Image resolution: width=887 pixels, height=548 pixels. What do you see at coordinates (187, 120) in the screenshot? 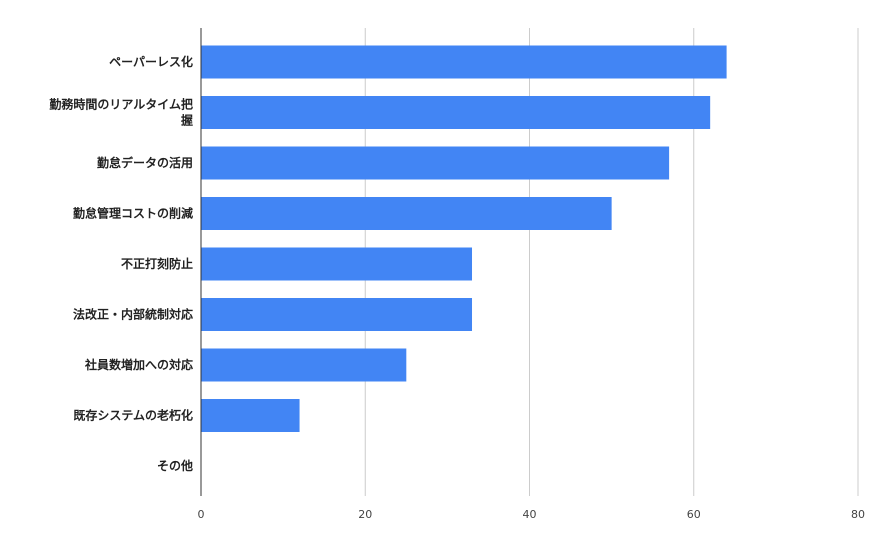
I see `category-label-line: 握` at bounding box center [187, 120].